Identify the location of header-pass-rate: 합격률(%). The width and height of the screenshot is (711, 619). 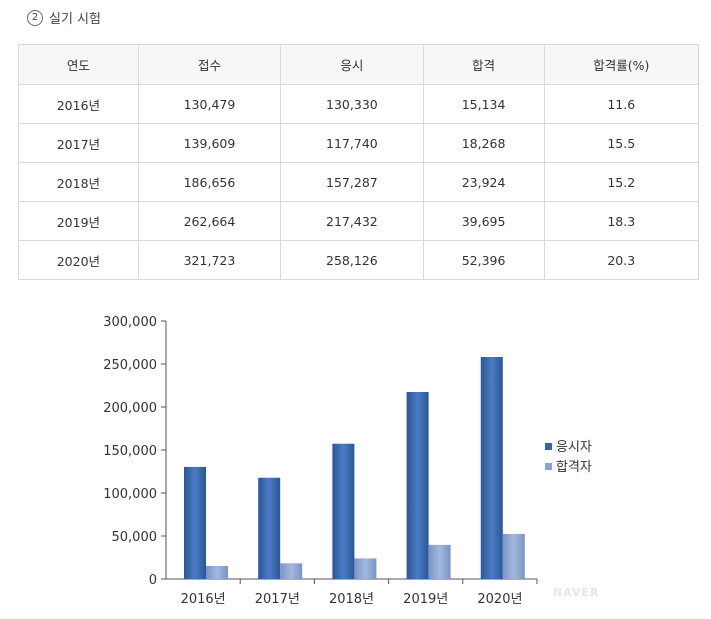
(621, 64).